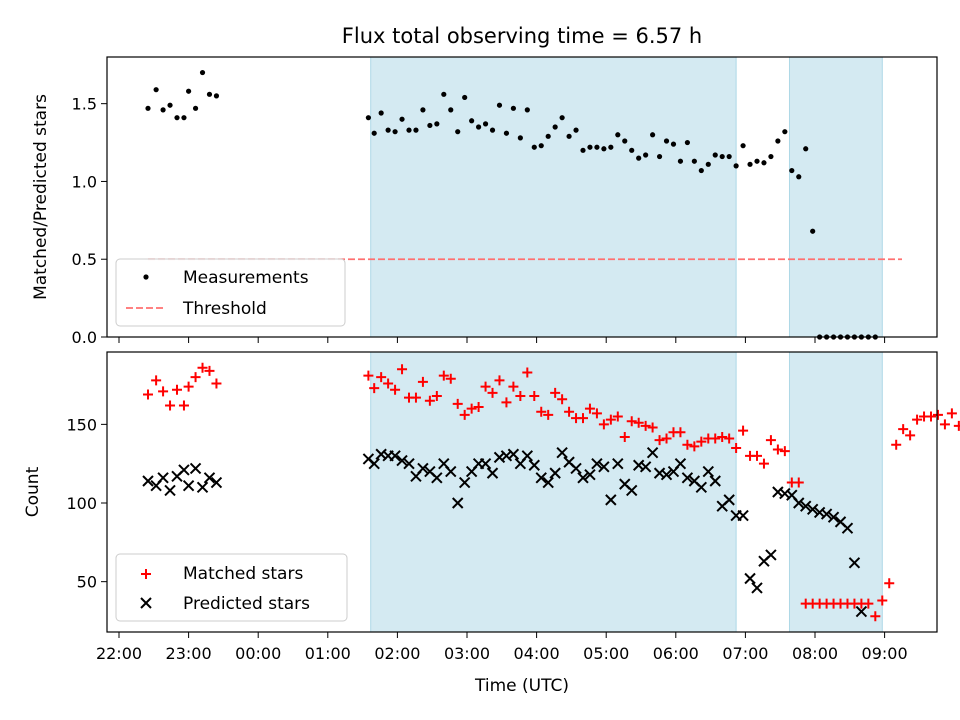  What do you see at coordinates (230, 292) in the screenshot?
I see `top-legend: Measurements Threshold` at bounding box center [230, 292].